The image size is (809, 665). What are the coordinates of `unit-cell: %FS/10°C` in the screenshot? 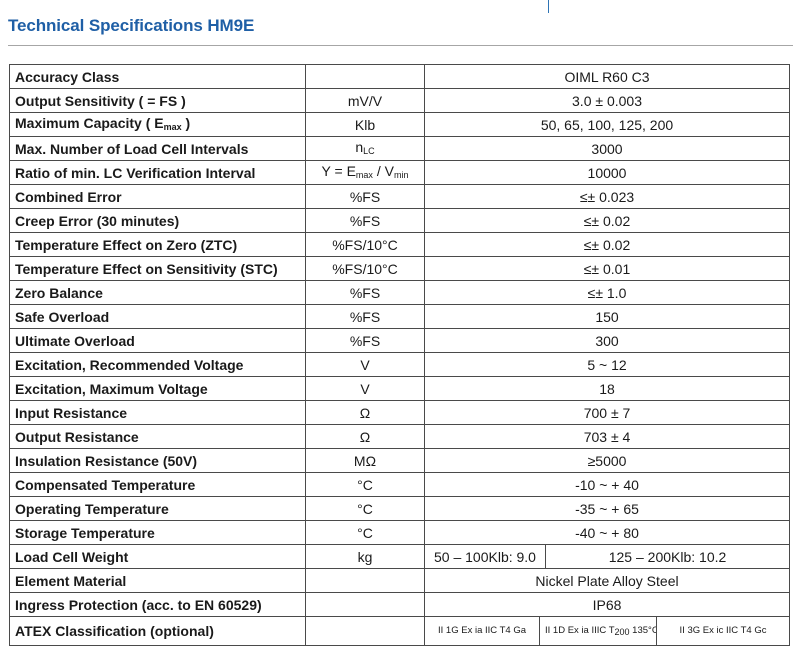 It's located at (365, 268).